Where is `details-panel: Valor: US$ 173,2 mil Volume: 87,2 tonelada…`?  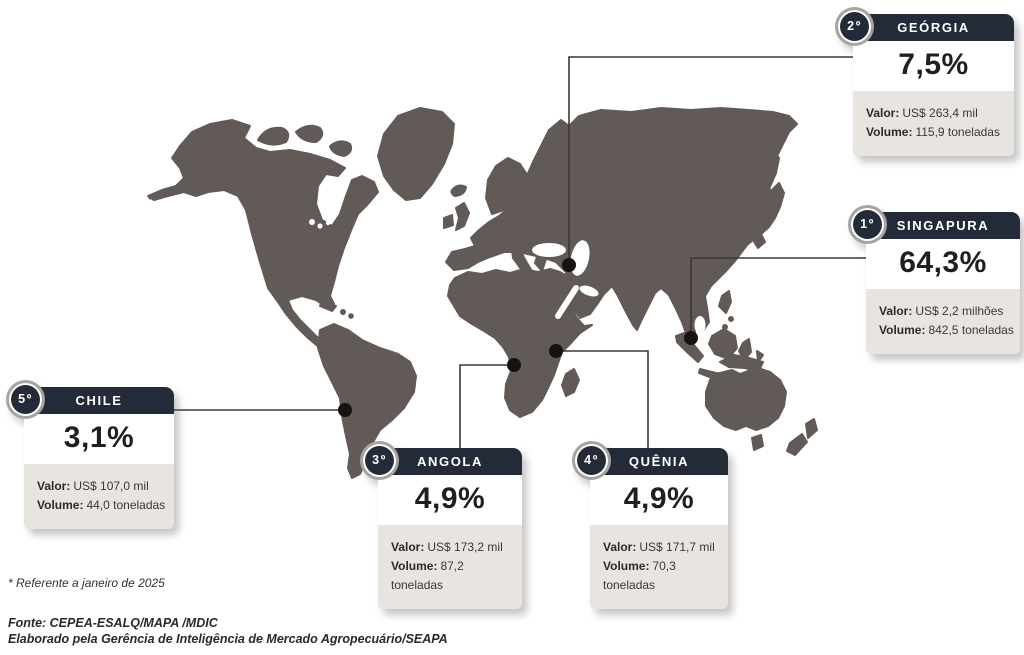 details-panel: Valor: US$ 173,2 mil Volume: 87,2 tonelada… is located at coordinates (450, 567).